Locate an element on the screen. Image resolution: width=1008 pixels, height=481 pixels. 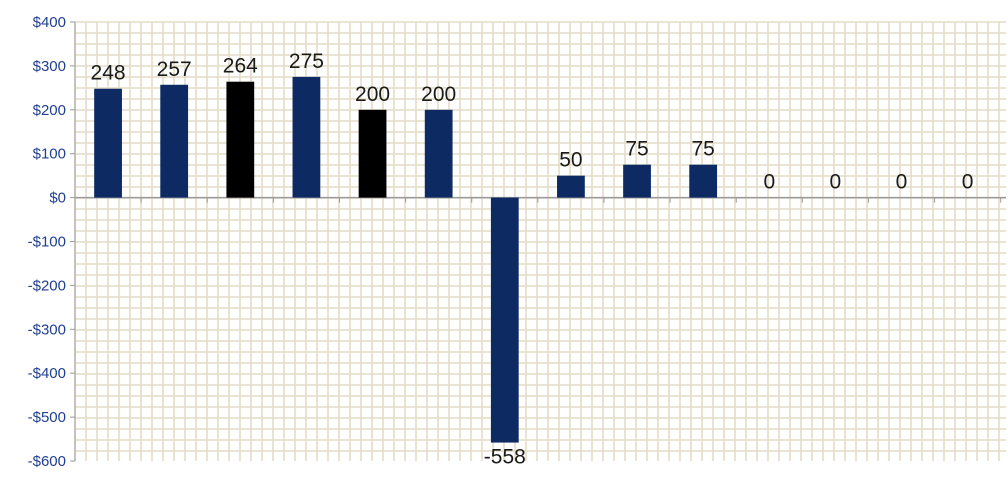
y-tick-label: $200 is located at coordinates (49, 110).